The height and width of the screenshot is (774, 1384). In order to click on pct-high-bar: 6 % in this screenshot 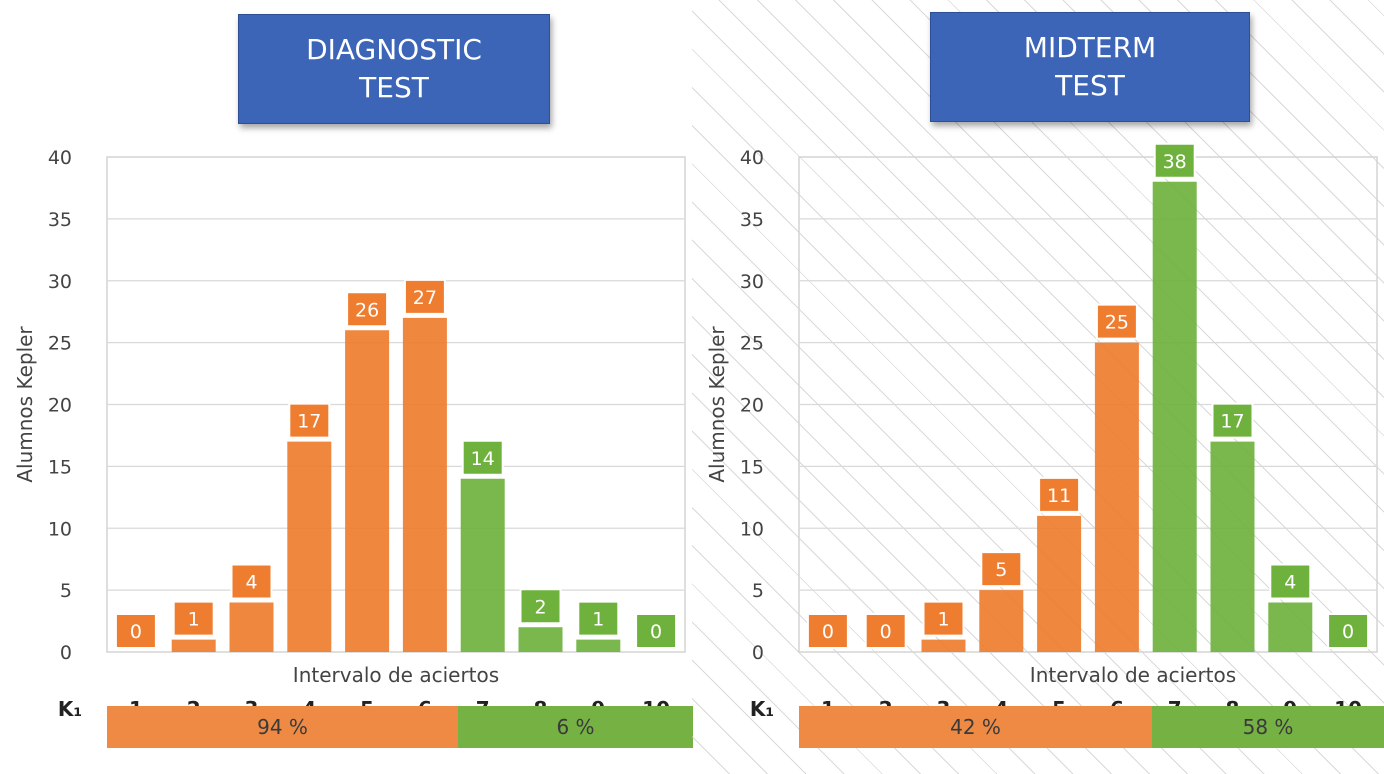, I will do `click(575, 727)`.